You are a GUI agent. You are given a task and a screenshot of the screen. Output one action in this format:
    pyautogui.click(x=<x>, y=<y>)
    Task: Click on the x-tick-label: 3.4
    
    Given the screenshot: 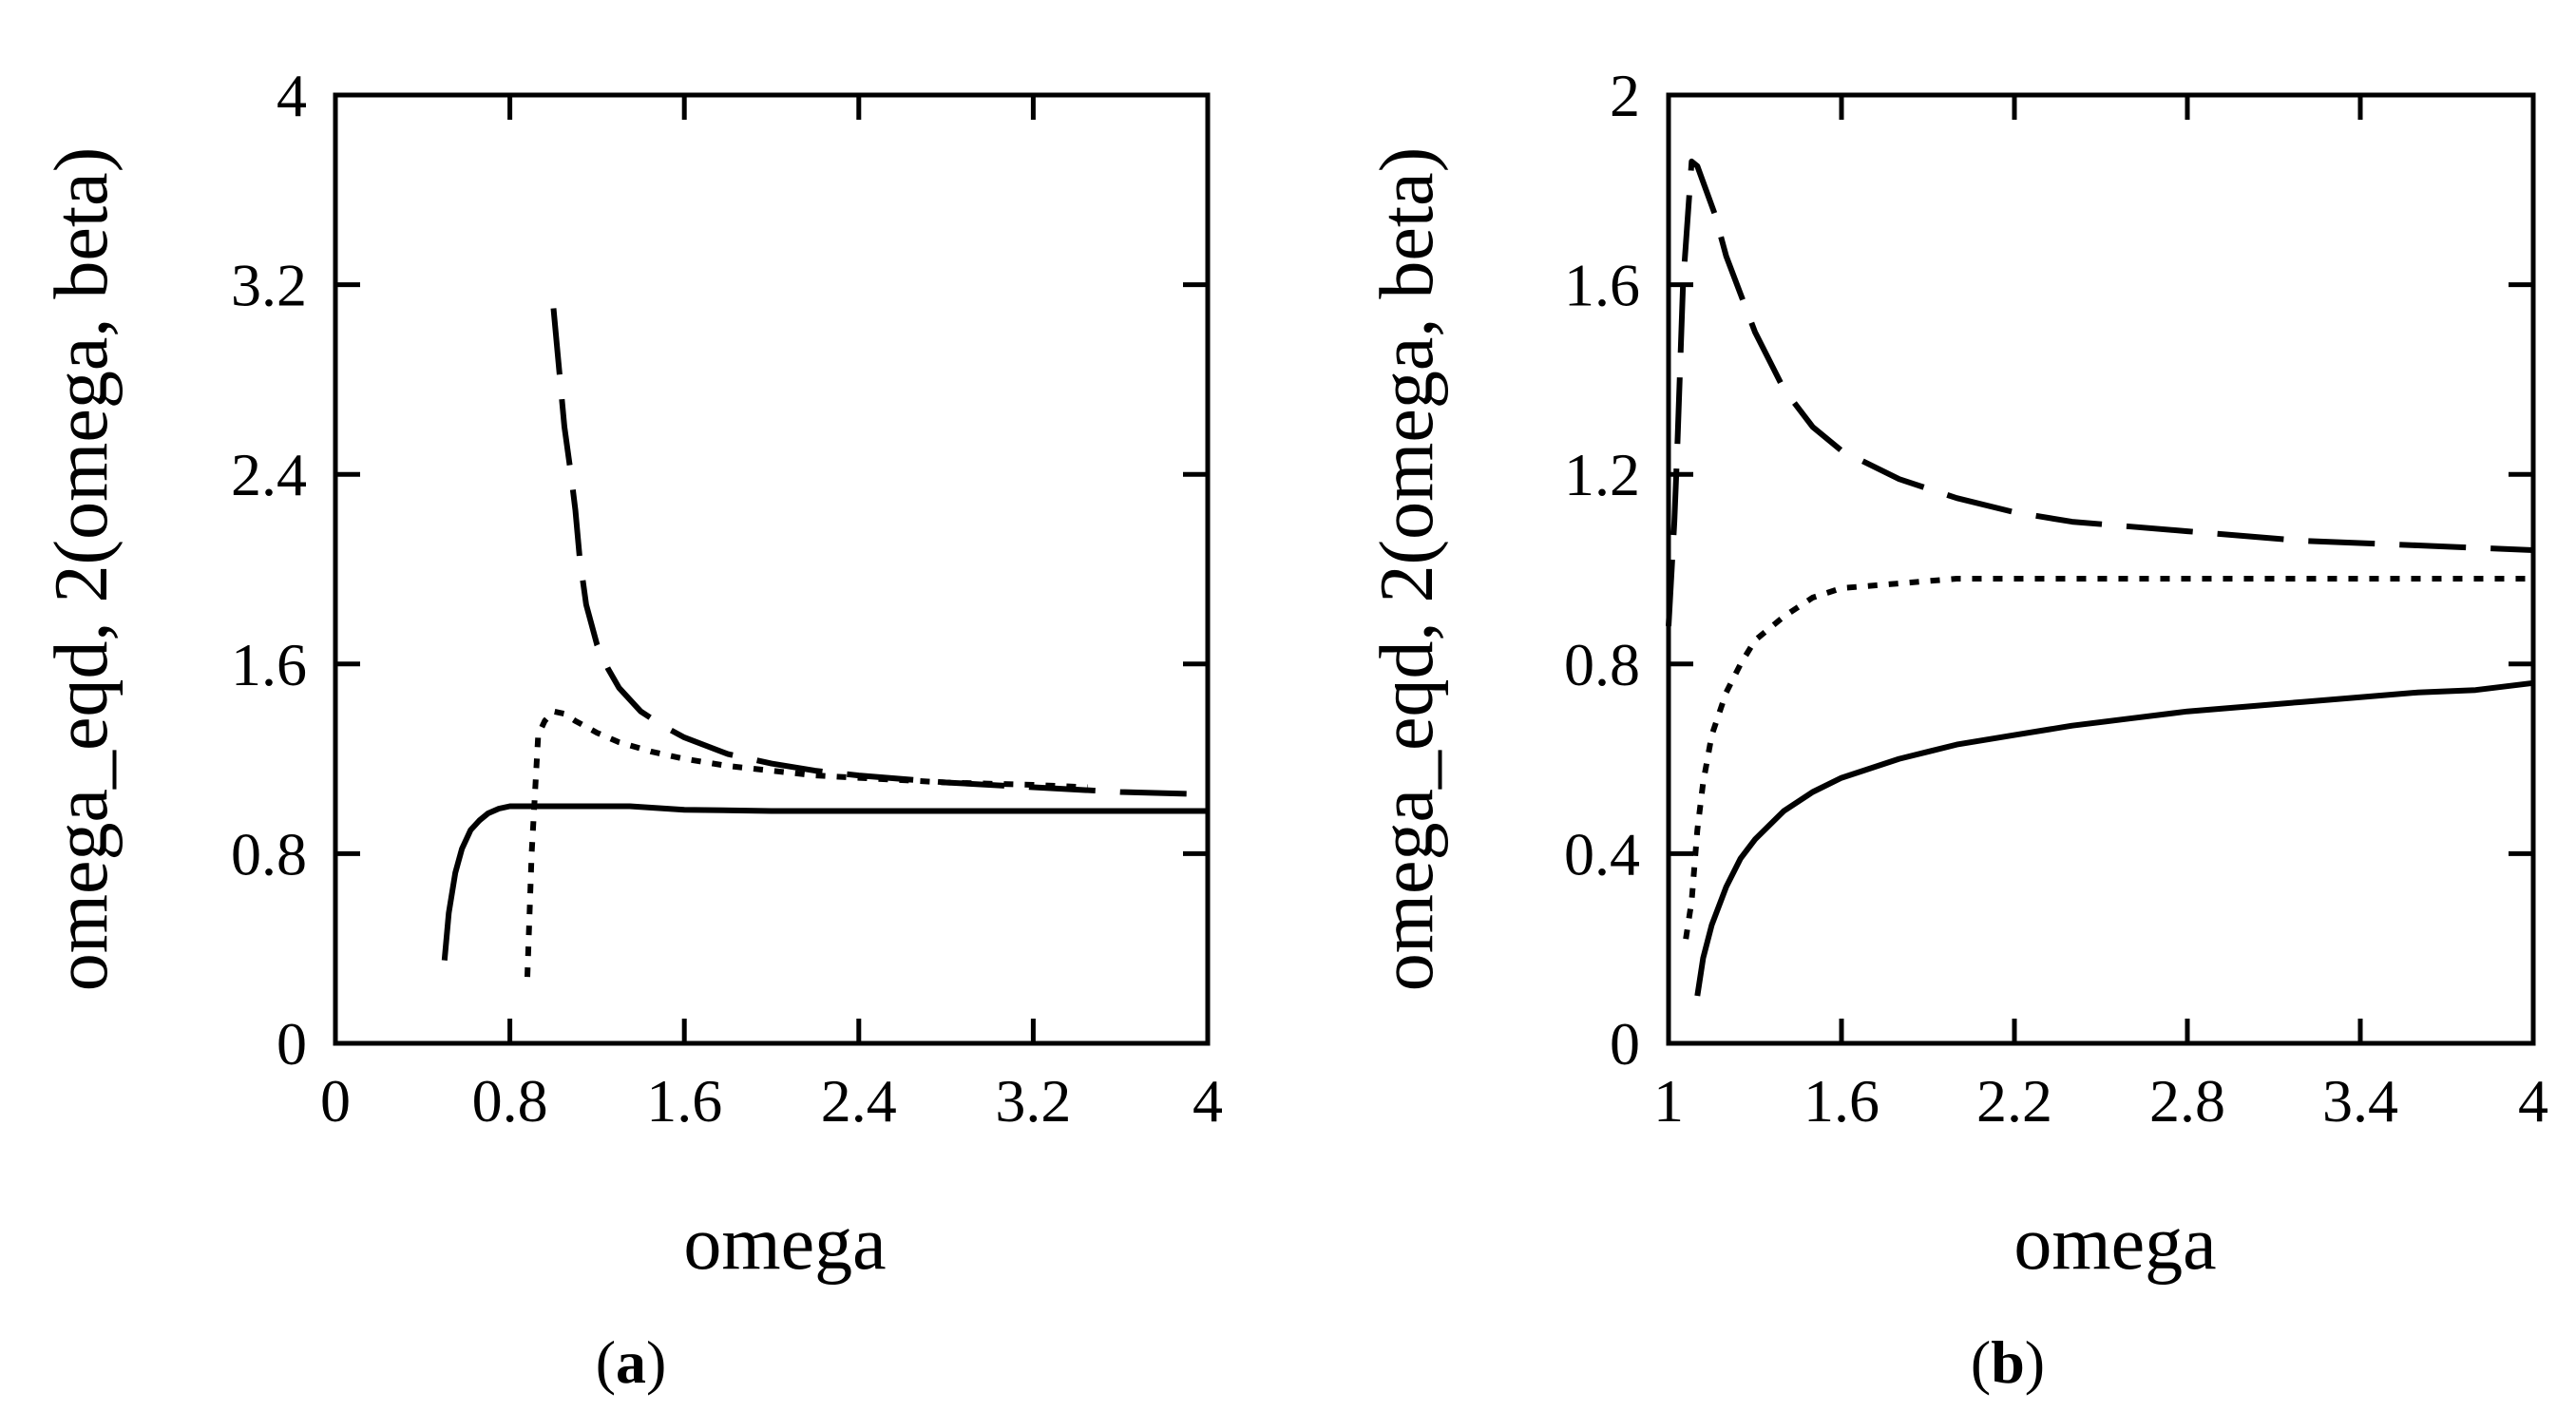 What is the action you would take?
    pyautogui.click(x=2360, y=1101)
    